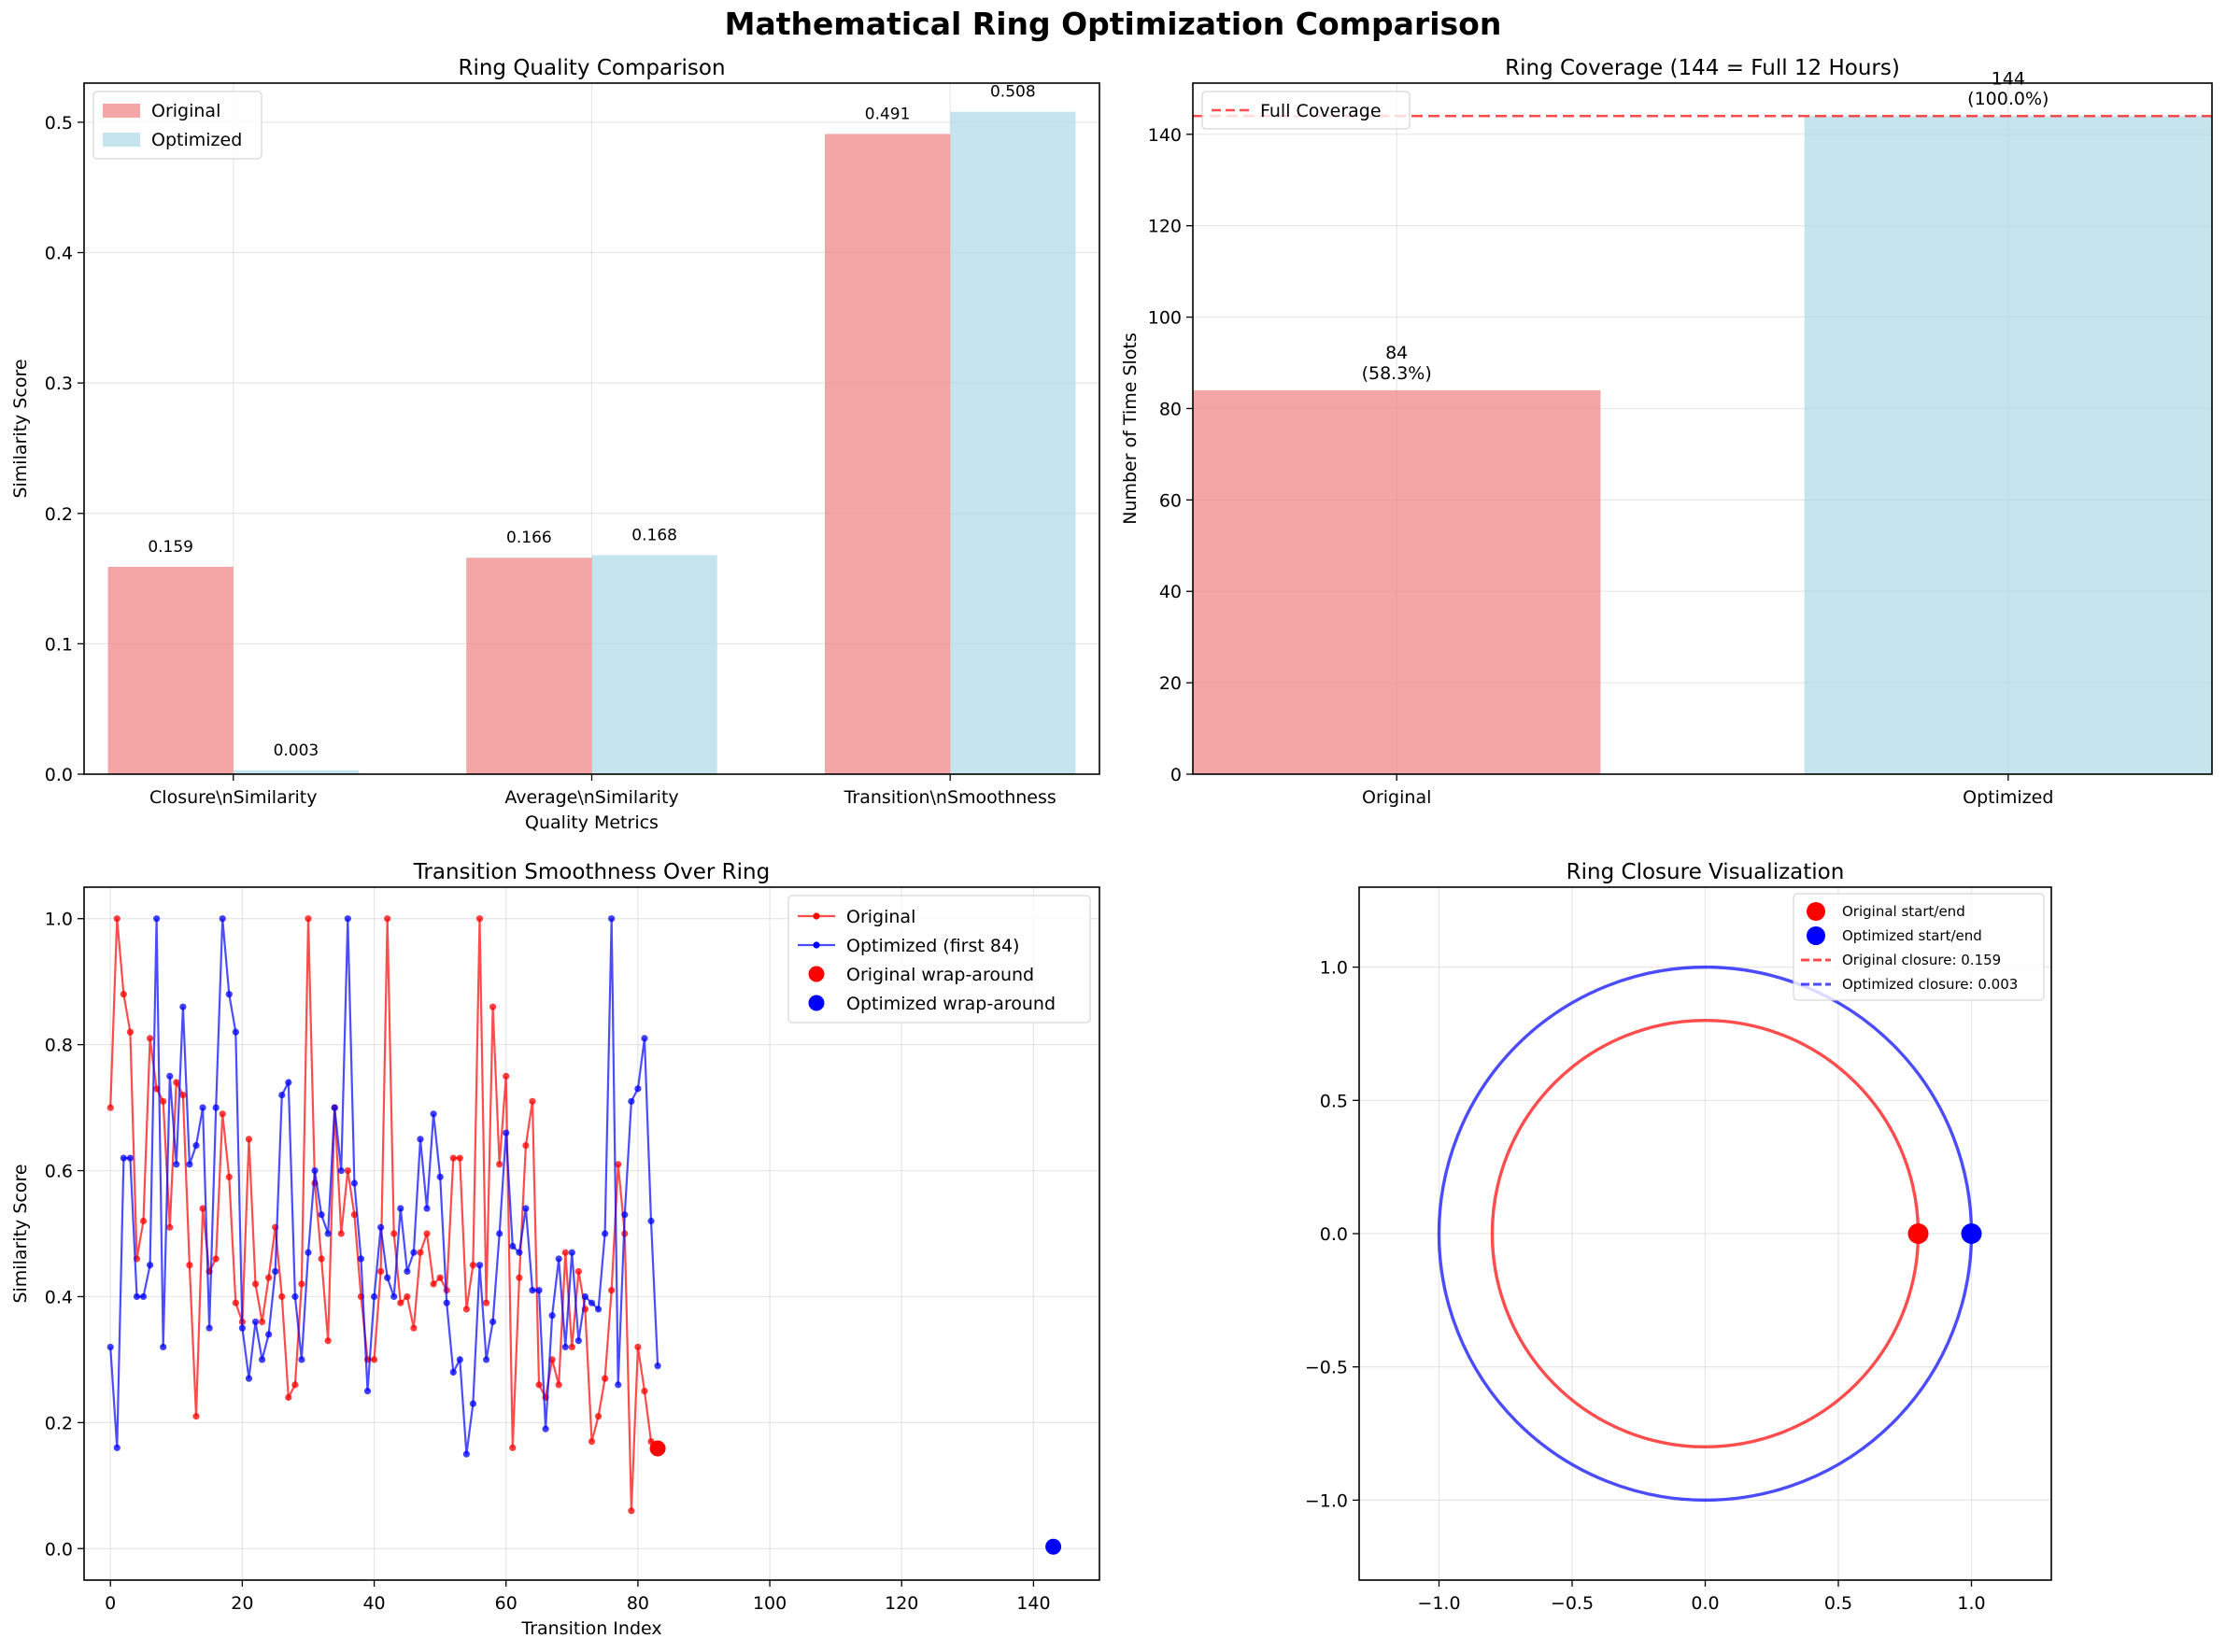  Describe the element at coordinates (197, 140) in the screenshot. I see `legend-label: Optimized` at that location.